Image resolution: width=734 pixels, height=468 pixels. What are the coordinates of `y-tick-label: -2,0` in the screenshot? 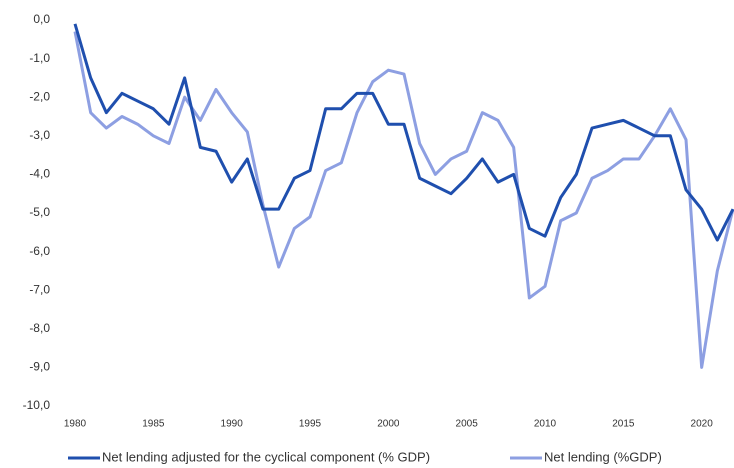 It's located at (39, 96).